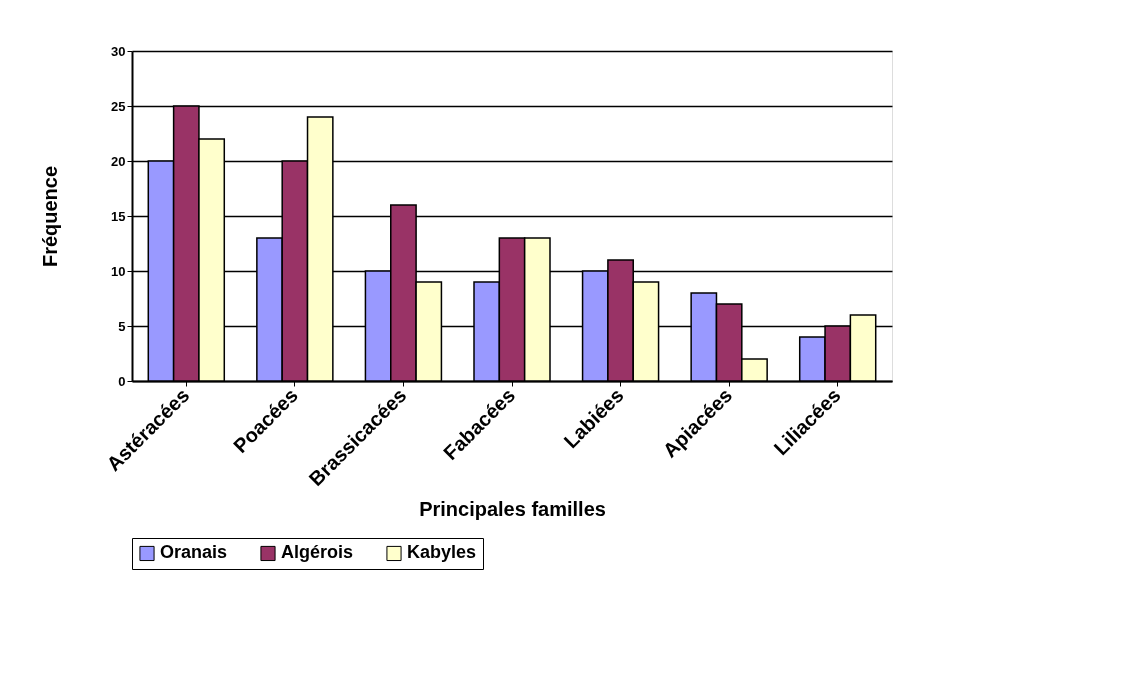  Describe the element at coordinates (50, 216) in the screenshot. I see `y-axis-title: Fréquence` at that location.